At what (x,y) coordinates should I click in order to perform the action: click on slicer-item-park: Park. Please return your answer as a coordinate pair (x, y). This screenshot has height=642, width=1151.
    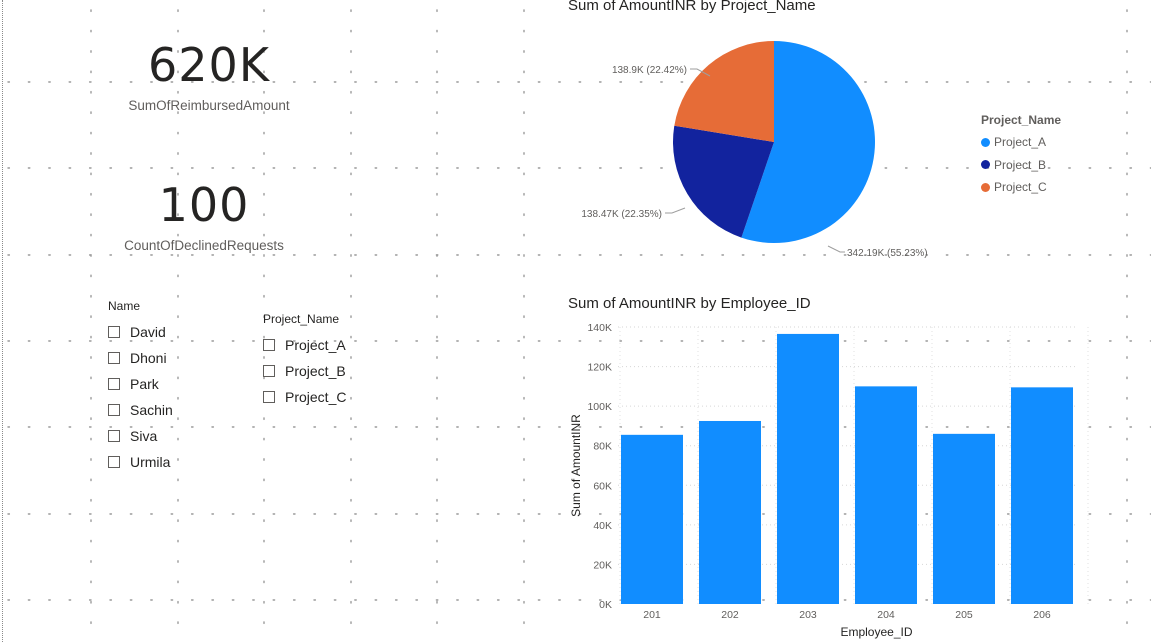
    Looking at the image, I should click on (140, 384).